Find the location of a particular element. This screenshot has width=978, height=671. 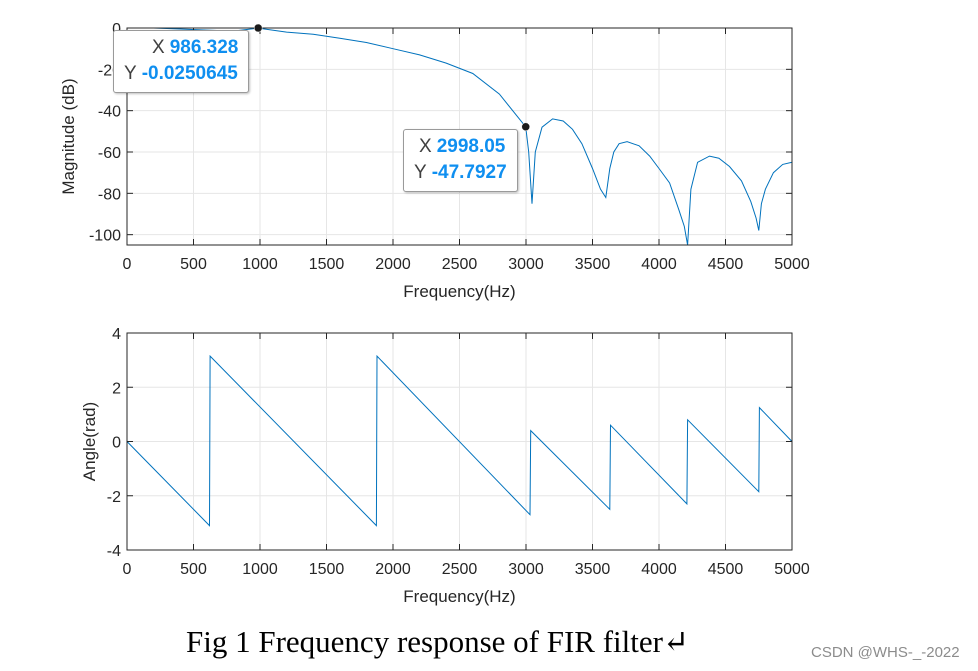

y-tick-label: -2 is located at coordinates (114, 497).